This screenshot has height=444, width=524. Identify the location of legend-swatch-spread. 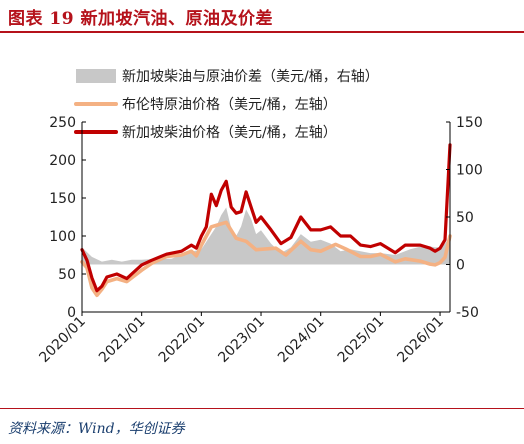
(96, 76).